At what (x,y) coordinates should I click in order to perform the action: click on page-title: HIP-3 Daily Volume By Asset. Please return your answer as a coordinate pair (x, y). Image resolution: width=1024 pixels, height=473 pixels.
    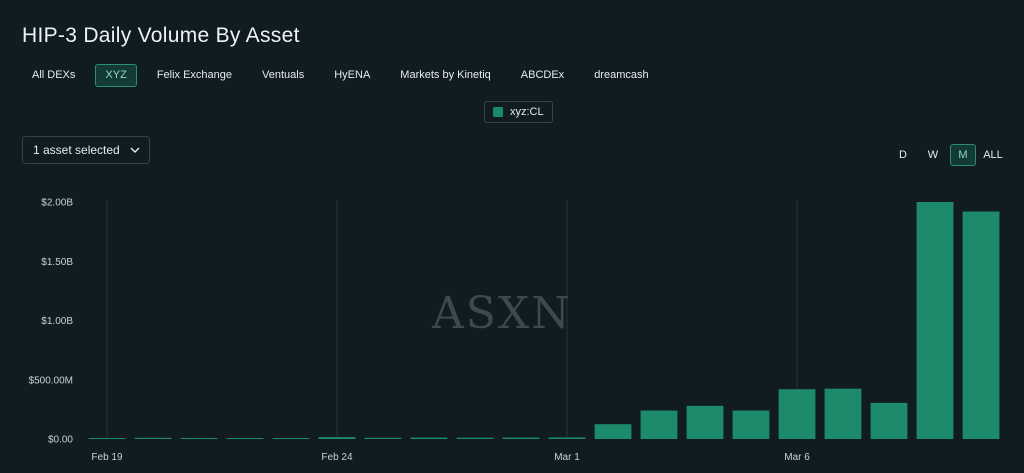
    Looking at the image, I should click on (161, 35).